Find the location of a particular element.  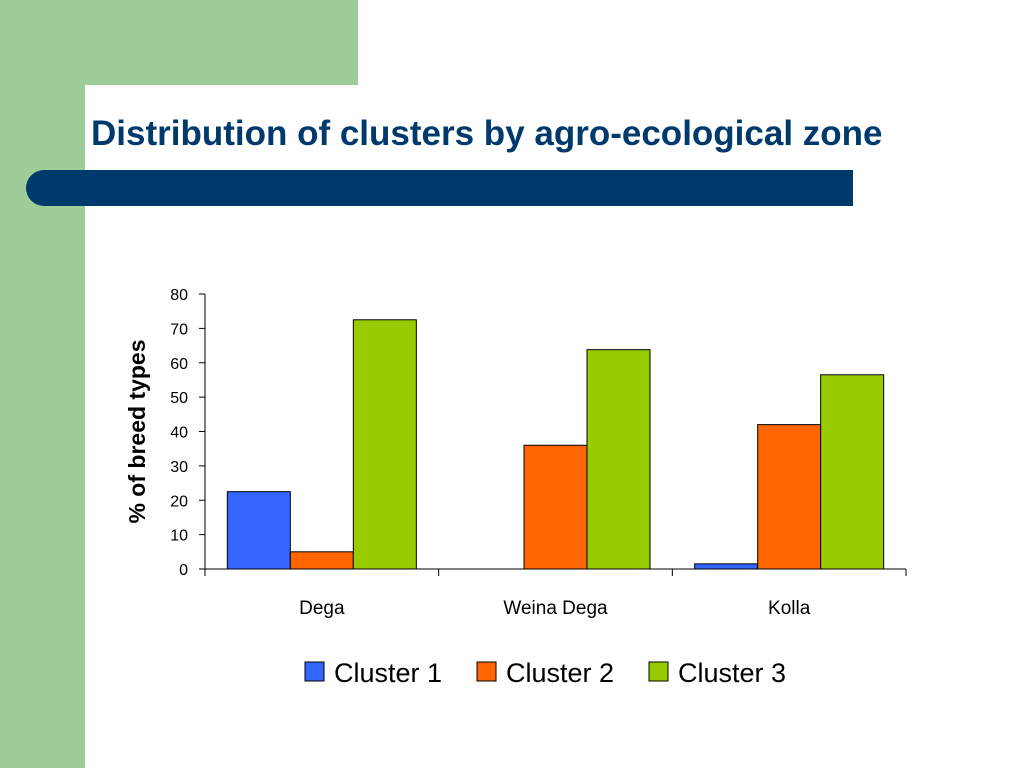

y-tick-label: 40 is located at coordinates (179, 433).